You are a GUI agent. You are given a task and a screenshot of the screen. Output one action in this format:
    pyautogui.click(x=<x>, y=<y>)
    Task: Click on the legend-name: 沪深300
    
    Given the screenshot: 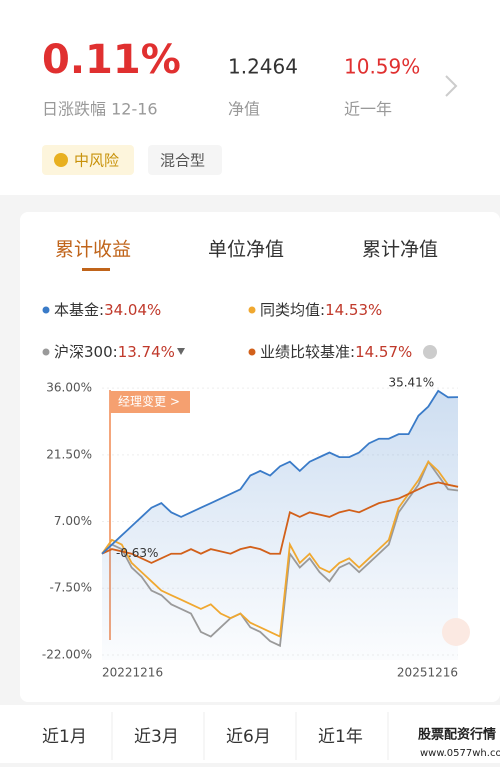 What is the action you would take?
    pyautogui.click(x=83, y=352)
    